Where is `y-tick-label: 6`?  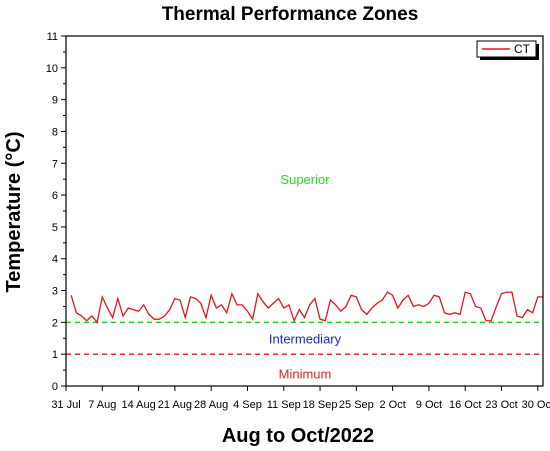
y-tick-label: 6 is located at coordinates (55, 196).